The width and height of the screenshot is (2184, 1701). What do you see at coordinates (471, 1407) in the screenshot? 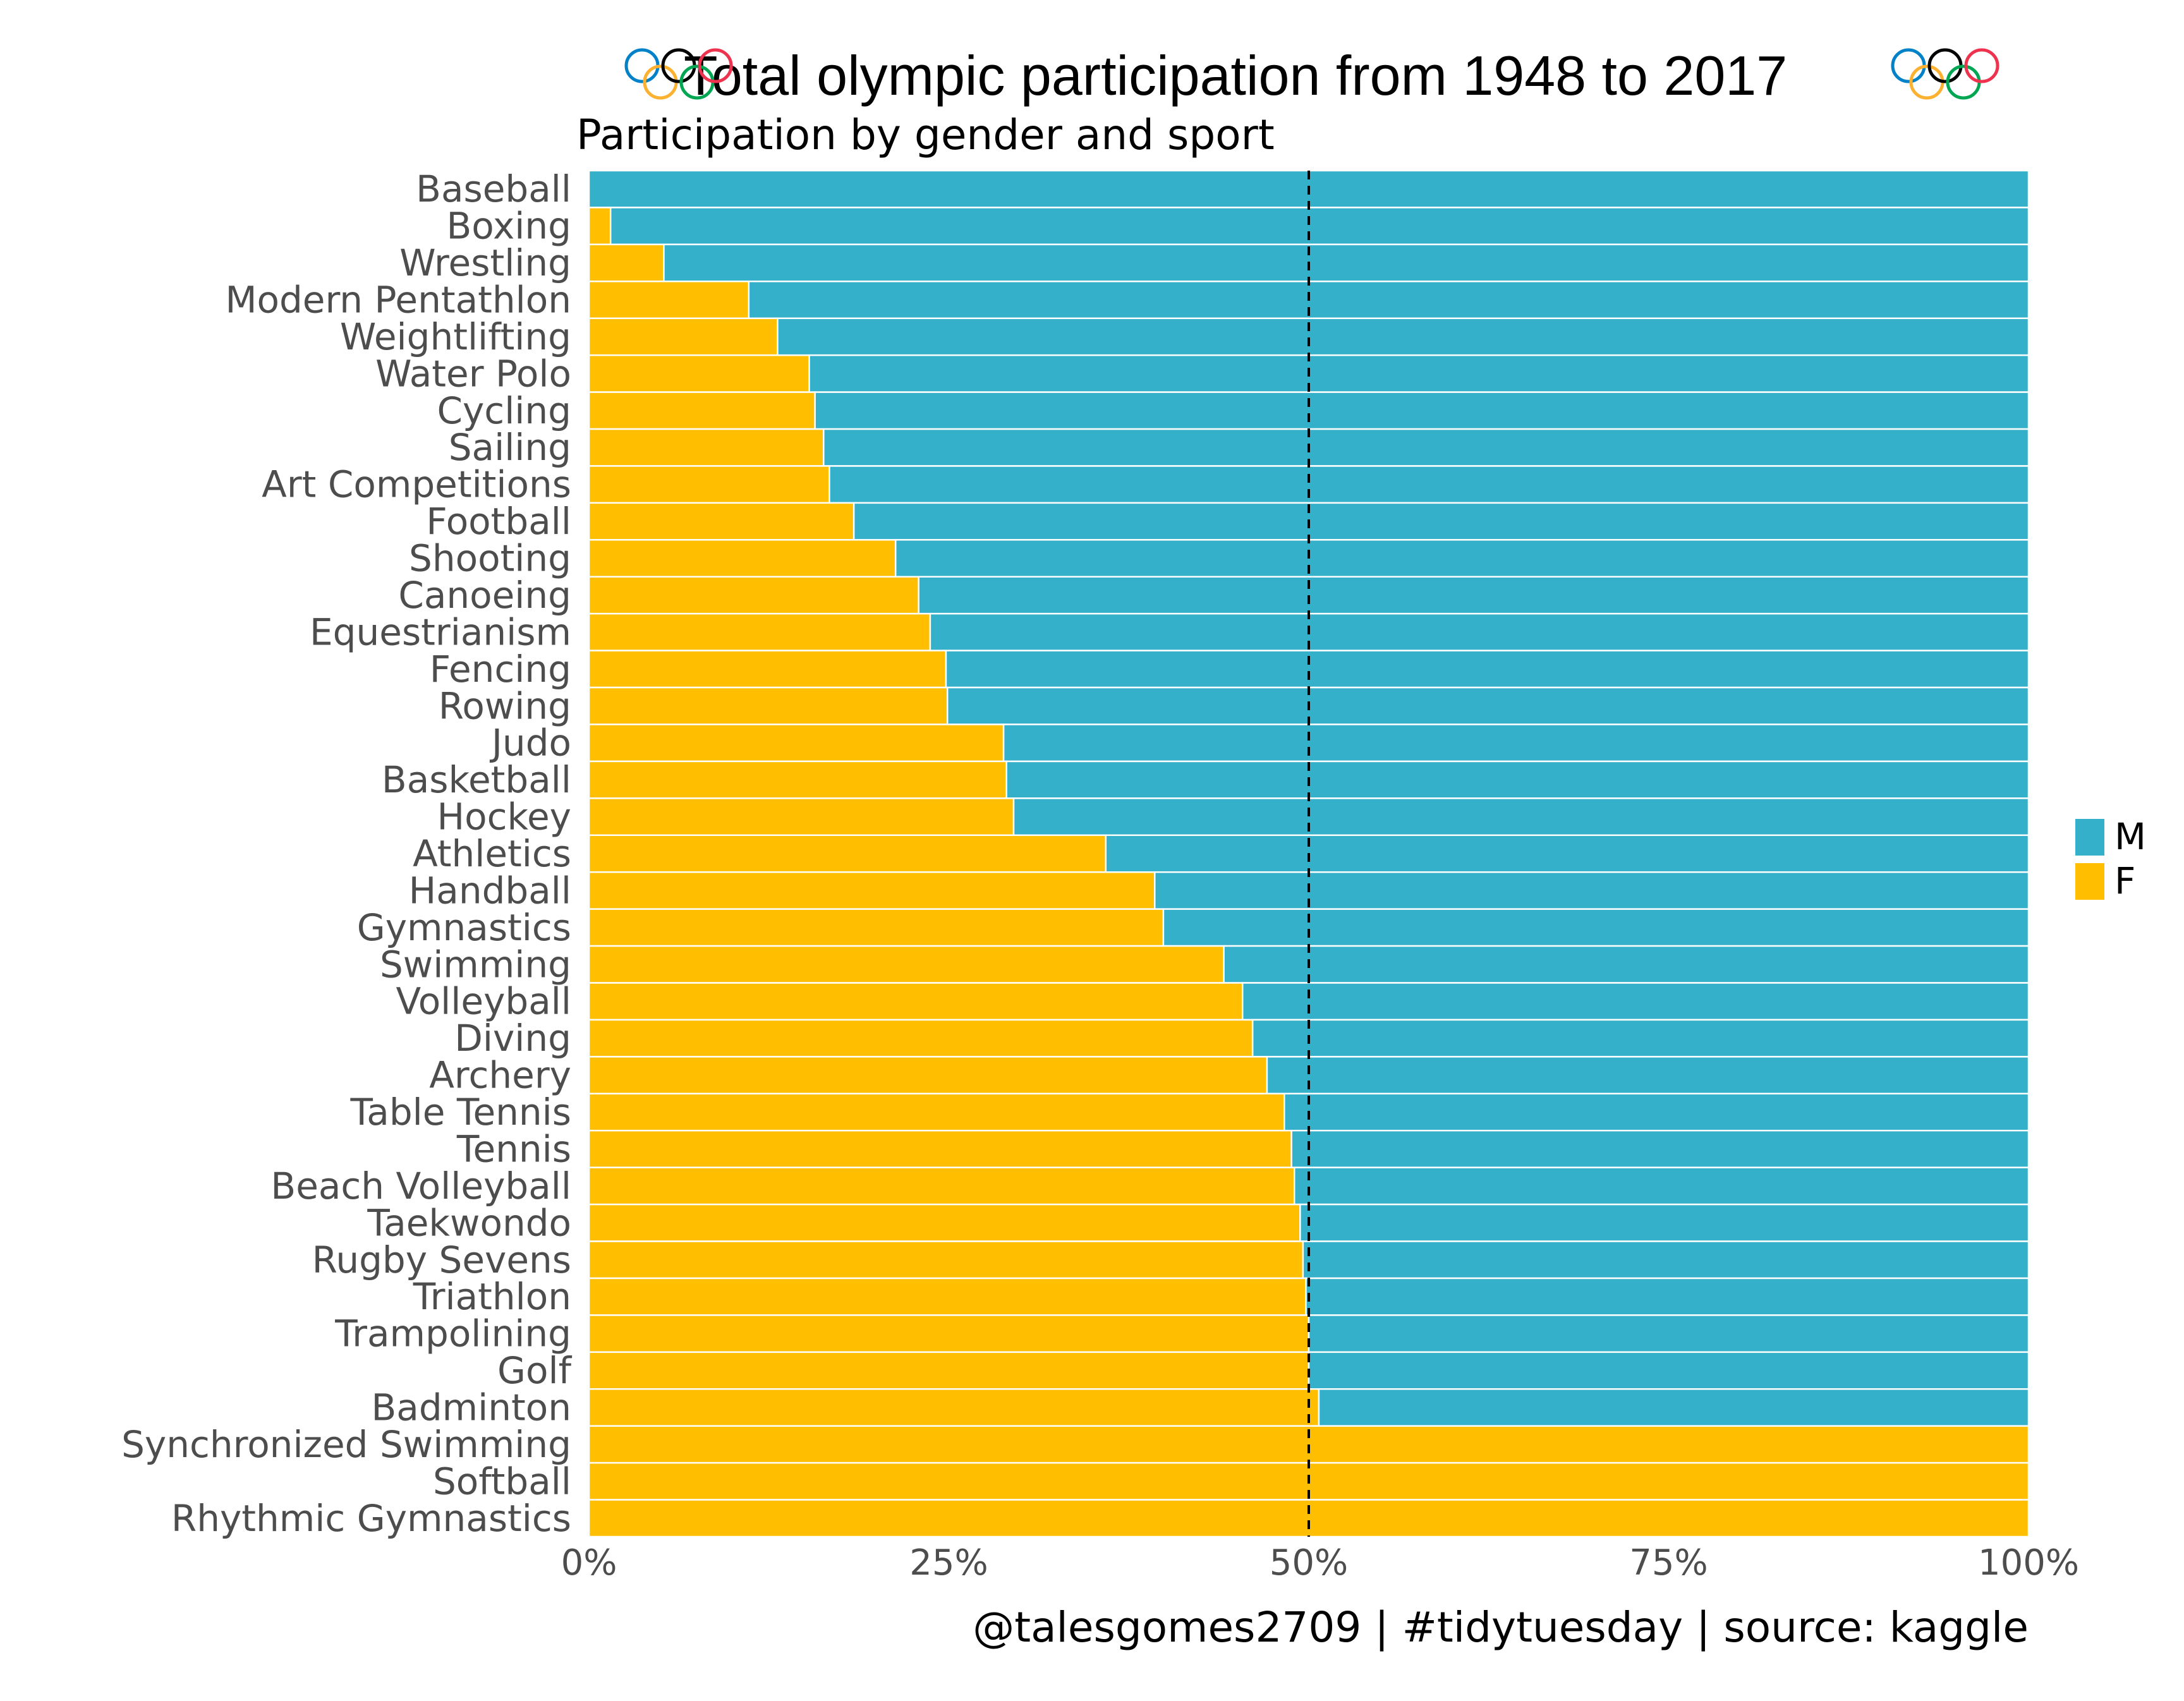
I see `category-label: Badminton` at bounding box center [471, 1407].